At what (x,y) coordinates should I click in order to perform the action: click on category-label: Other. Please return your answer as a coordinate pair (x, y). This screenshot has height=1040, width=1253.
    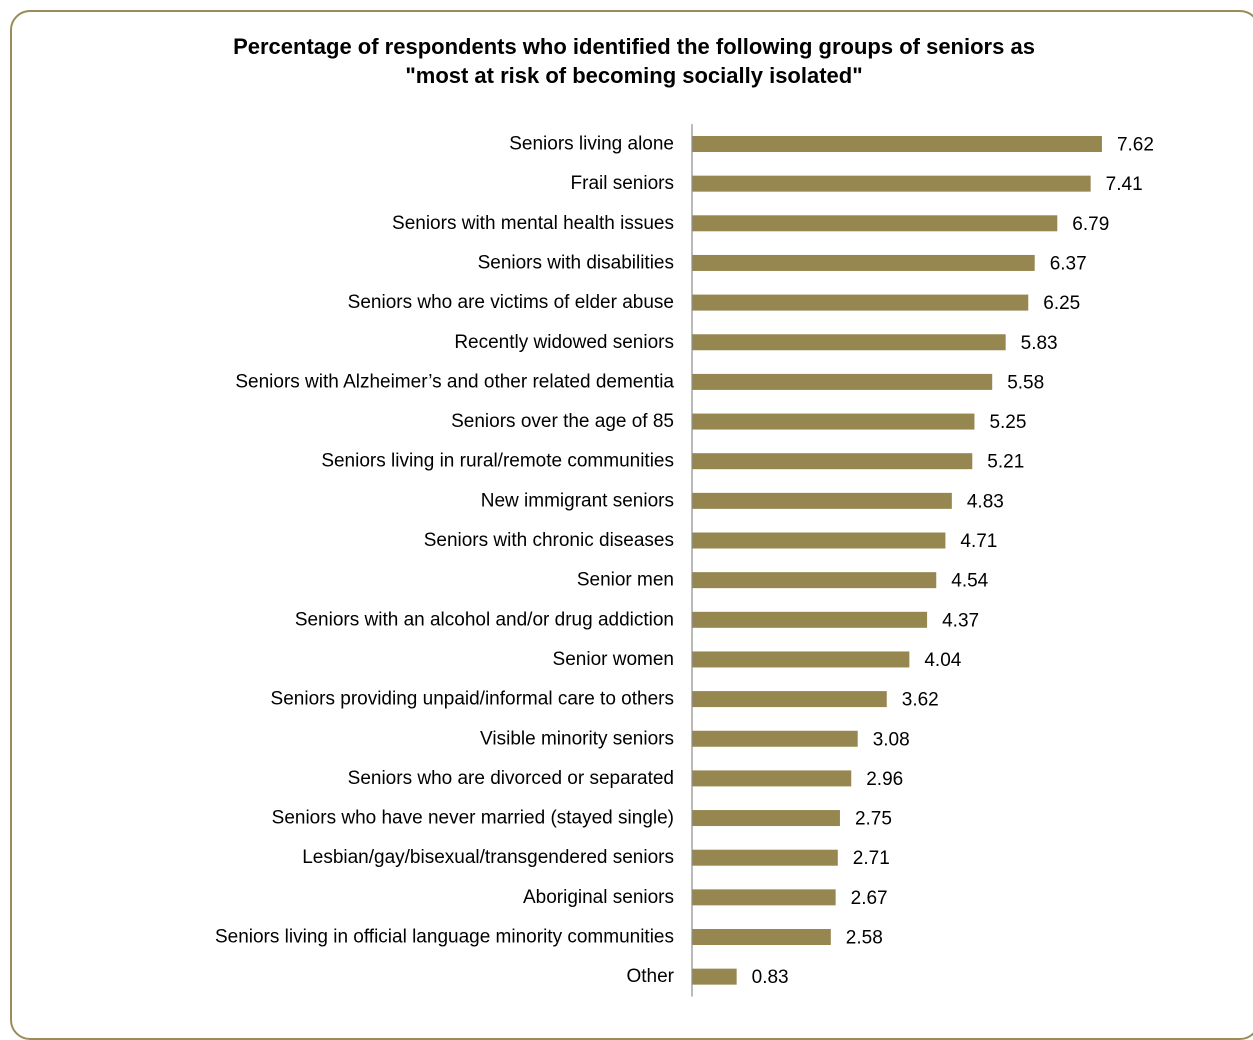
    Looking at the image, I should click on (650, 976).